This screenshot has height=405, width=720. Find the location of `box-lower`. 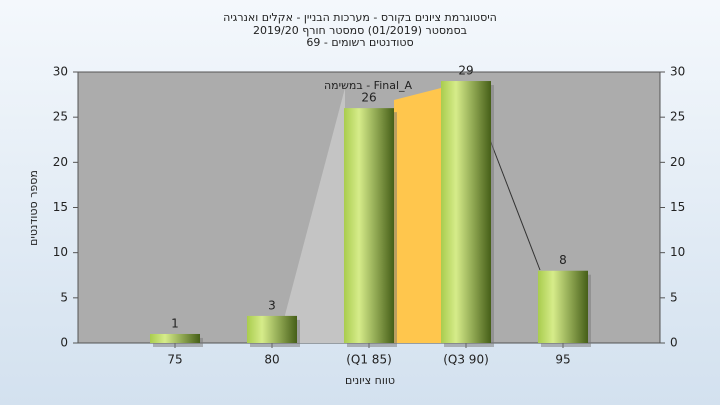

box-lower is located at coordinates (315, 215).